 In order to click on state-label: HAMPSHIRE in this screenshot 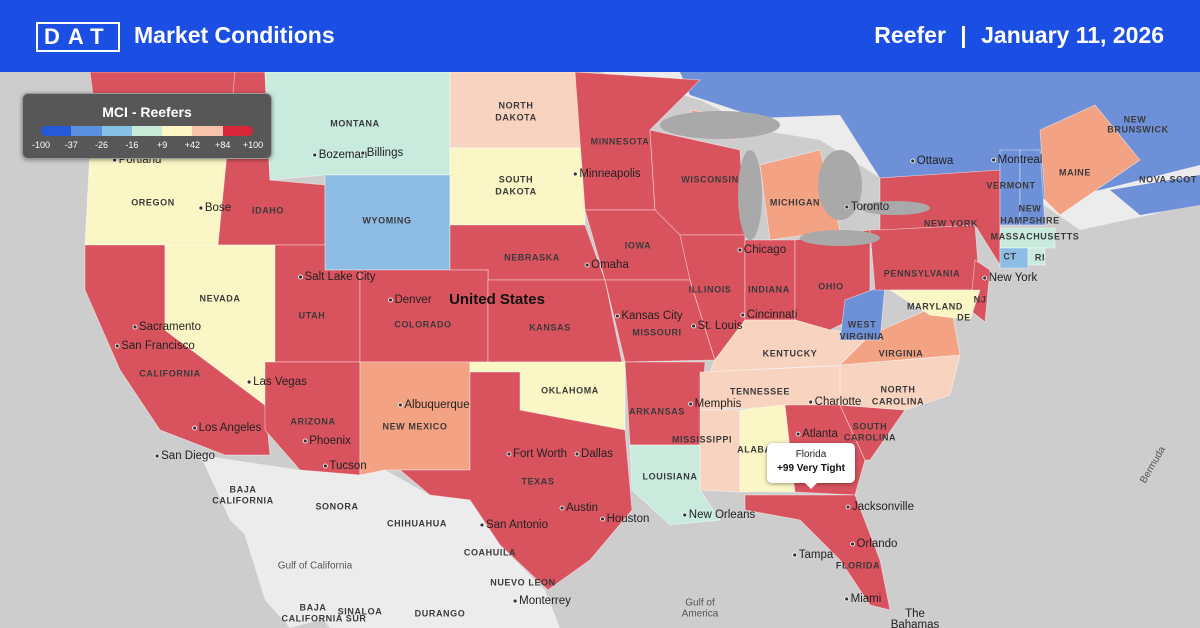, I will do `click(1029, 220)`.